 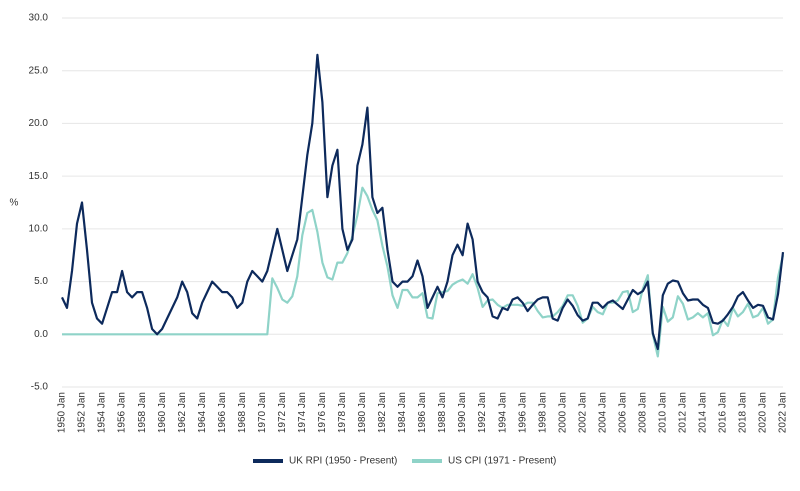 What do you see at coordinates (102, 412) in the screenshot?
I see `x-tick-label: 1954 Jan` at bounding box center [102, 412].